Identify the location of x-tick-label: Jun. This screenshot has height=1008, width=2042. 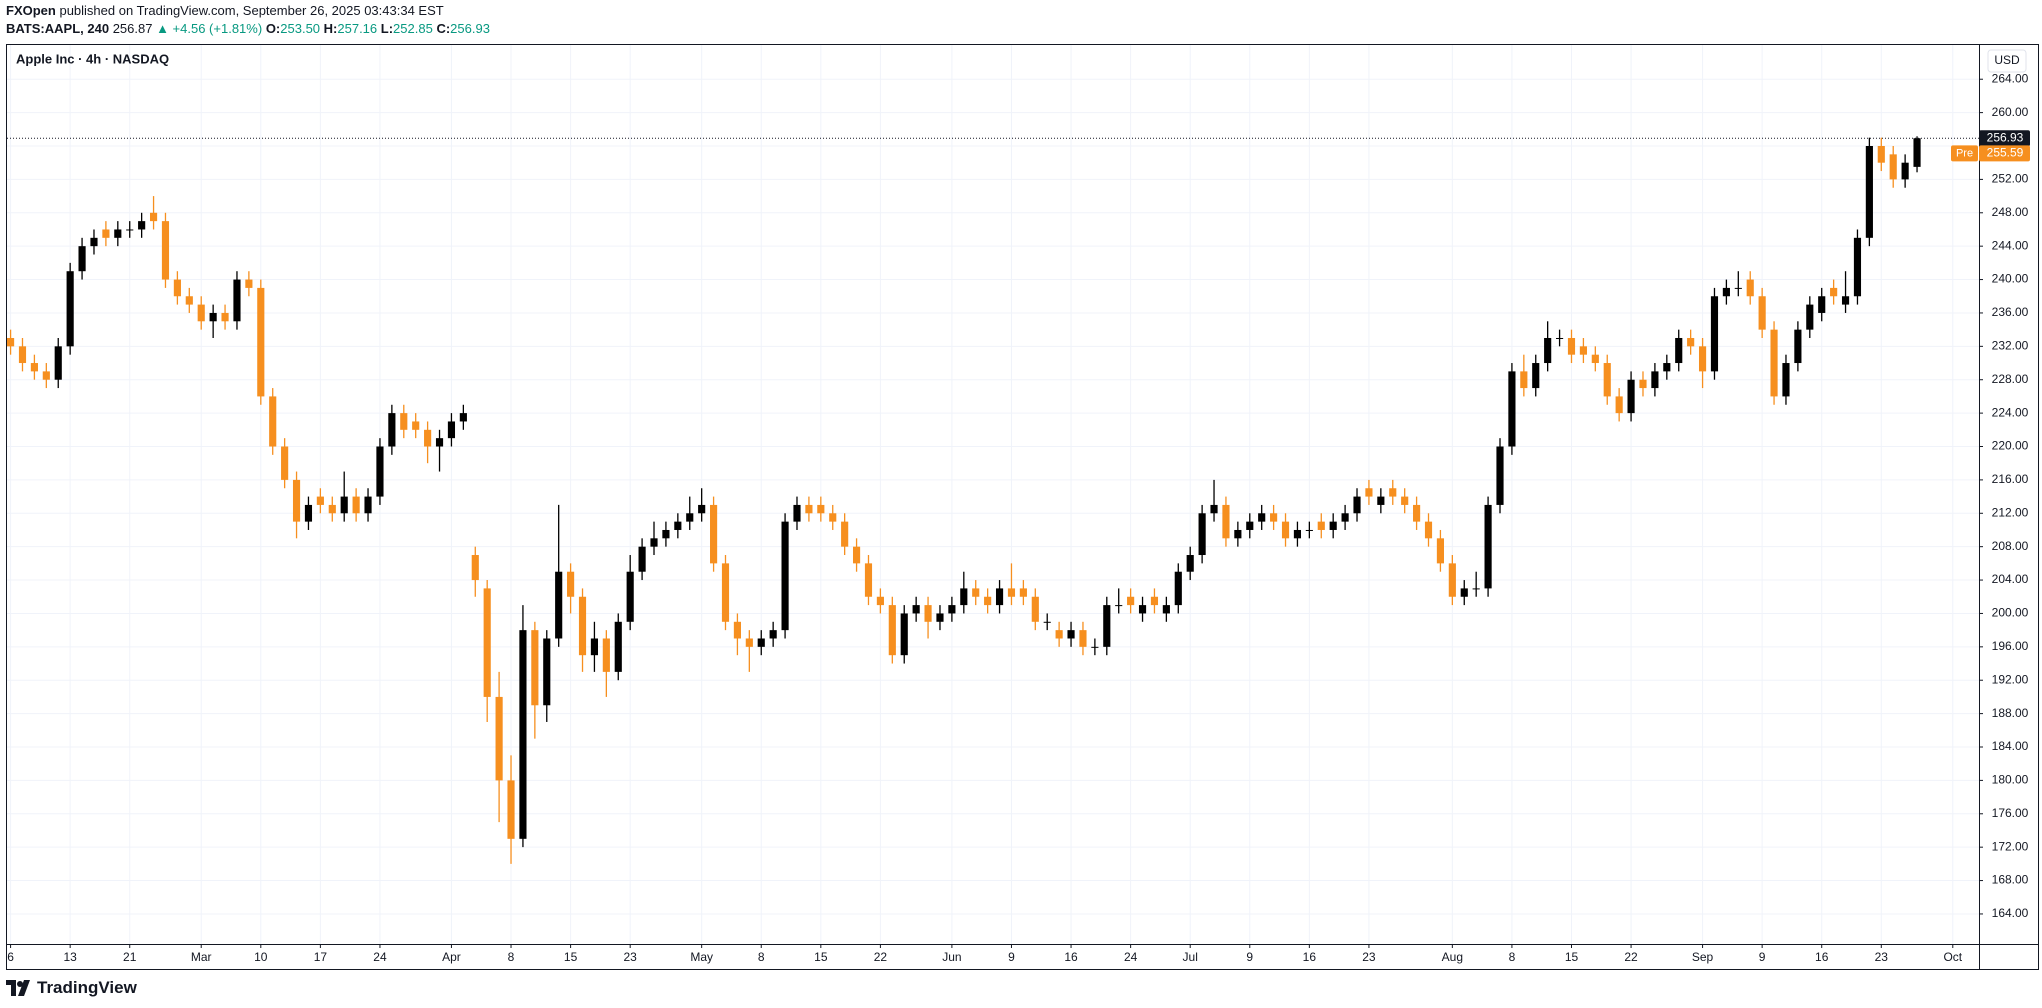
(951, 957).